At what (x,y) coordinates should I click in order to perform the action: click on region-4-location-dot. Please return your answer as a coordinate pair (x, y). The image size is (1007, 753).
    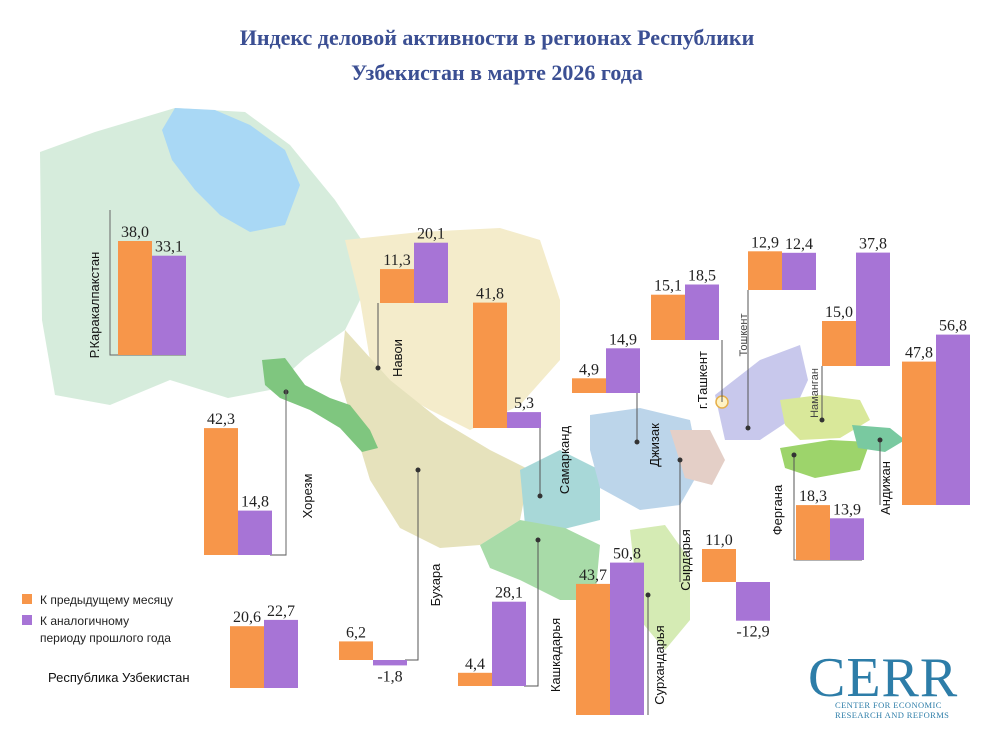
    Looking at the image, I should click on (418, 470).